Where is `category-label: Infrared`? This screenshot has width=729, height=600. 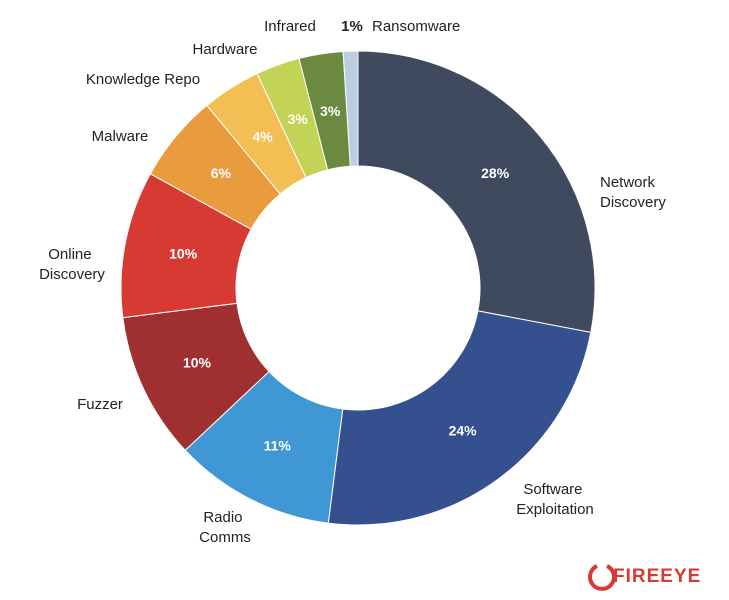
category-label: Infrared is located at coordinates (290, 26).